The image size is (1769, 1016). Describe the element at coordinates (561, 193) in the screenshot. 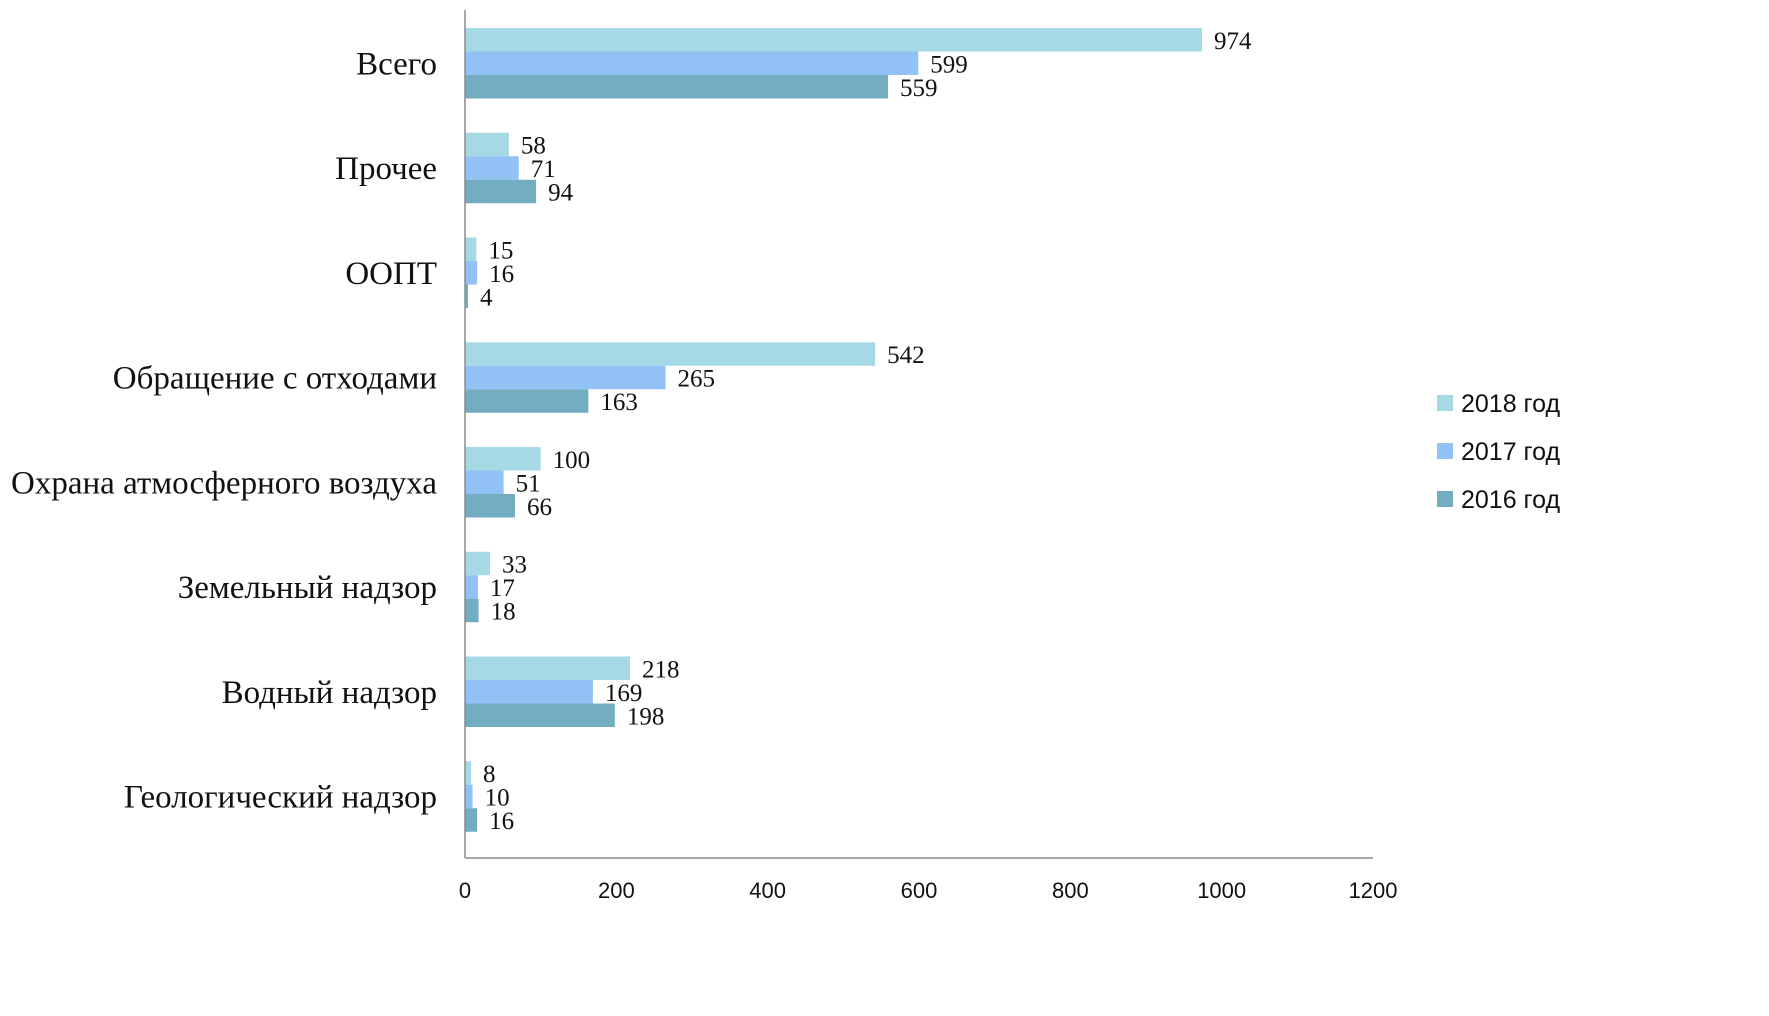

I see `data-label: 94` at that location.